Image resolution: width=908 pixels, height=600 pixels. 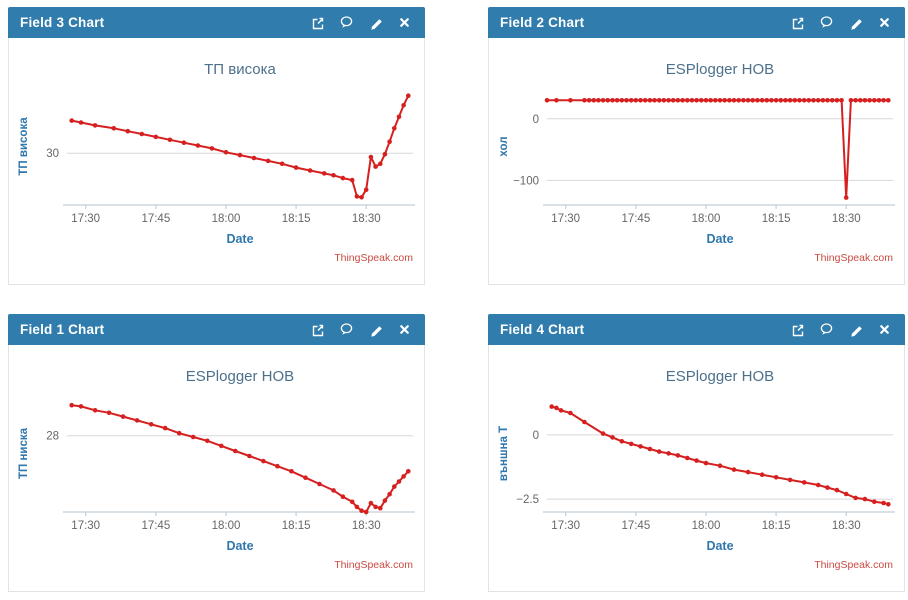 I want to click on y-tick-label: 0, so click(x=536, y=120).